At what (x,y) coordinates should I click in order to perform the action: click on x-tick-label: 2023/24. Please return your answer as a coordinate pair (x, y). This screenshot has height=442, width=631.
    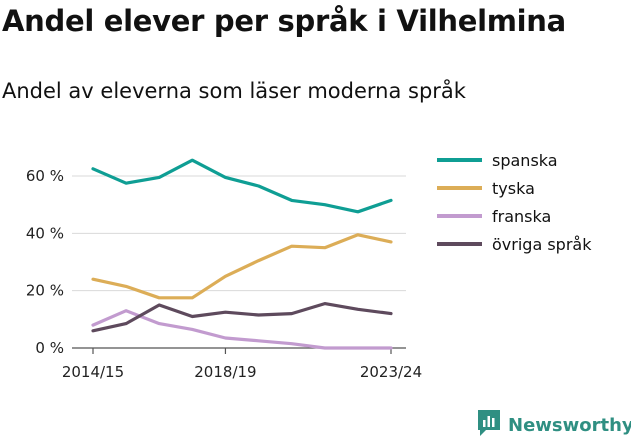
    Looking at the image, I should click on (391, 372).